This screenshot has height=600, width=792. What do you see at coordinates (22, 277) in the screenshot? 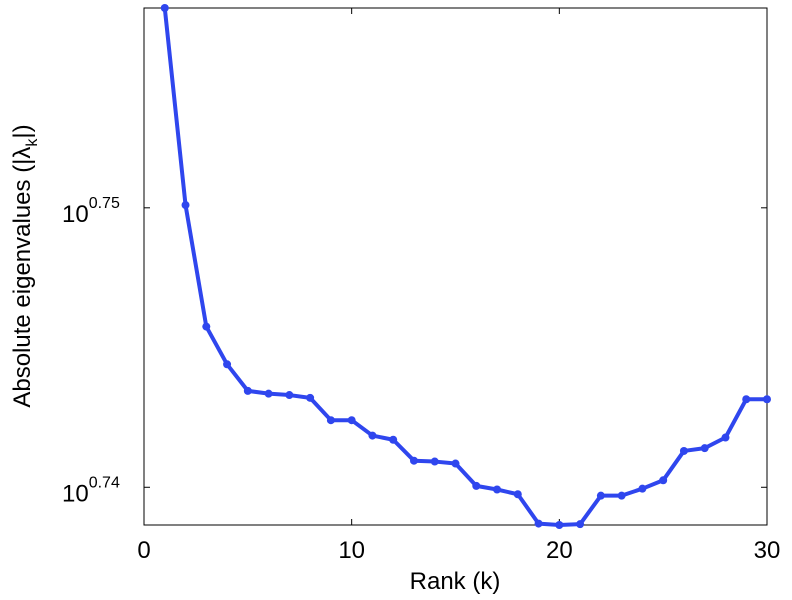
I see `y-axis-title-main: Absolute eigenvalues (|λ` at bounding box center [22, 277].